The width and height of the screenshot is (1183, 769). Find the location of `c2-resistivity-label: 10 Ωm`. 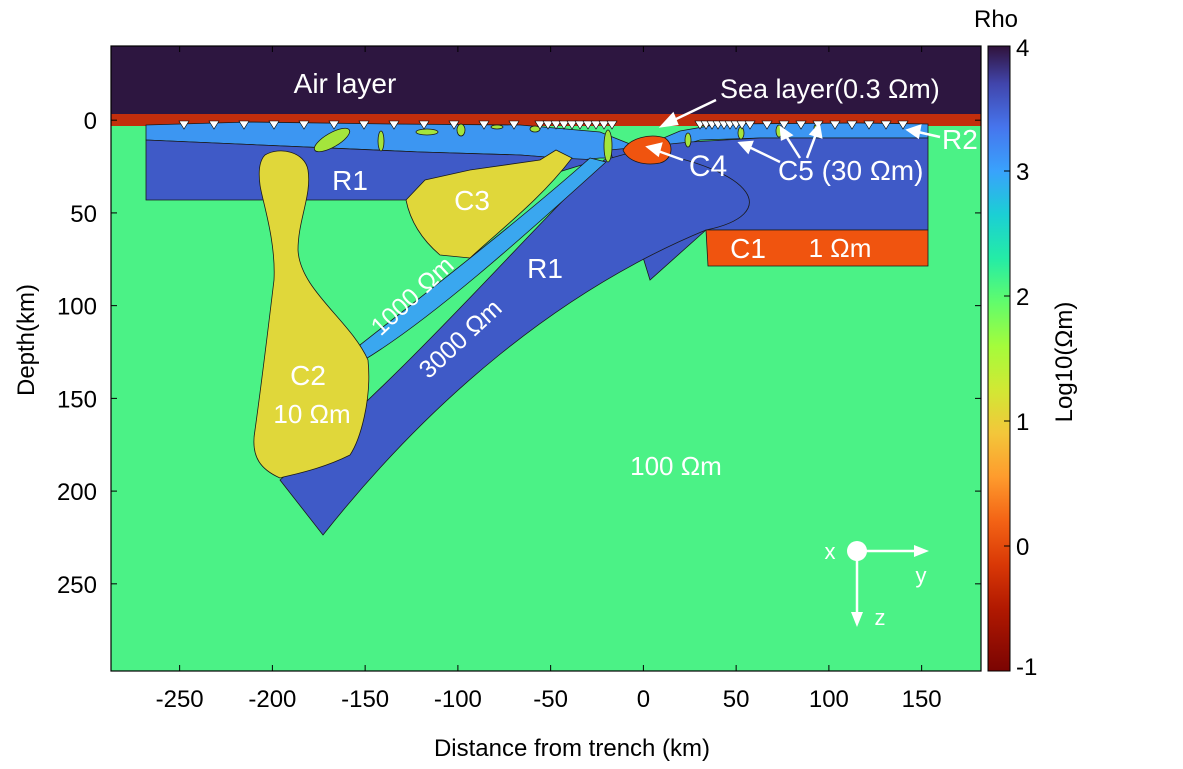

c2-resistivity-label: 10 Ωm is located at coordinates (311, 414).